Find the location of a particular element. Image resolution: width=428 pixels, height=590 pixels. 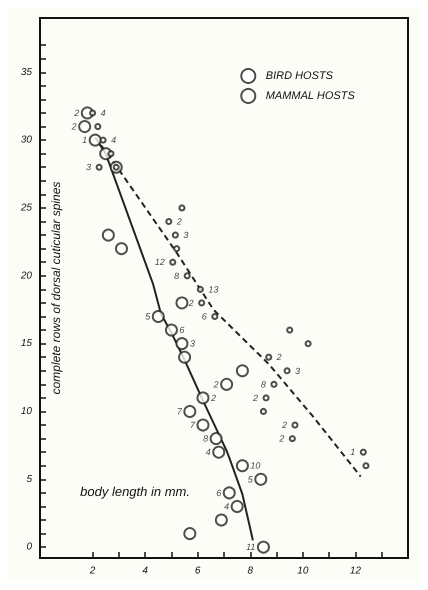

annotation: 10 is located at coordinates (255, 465).